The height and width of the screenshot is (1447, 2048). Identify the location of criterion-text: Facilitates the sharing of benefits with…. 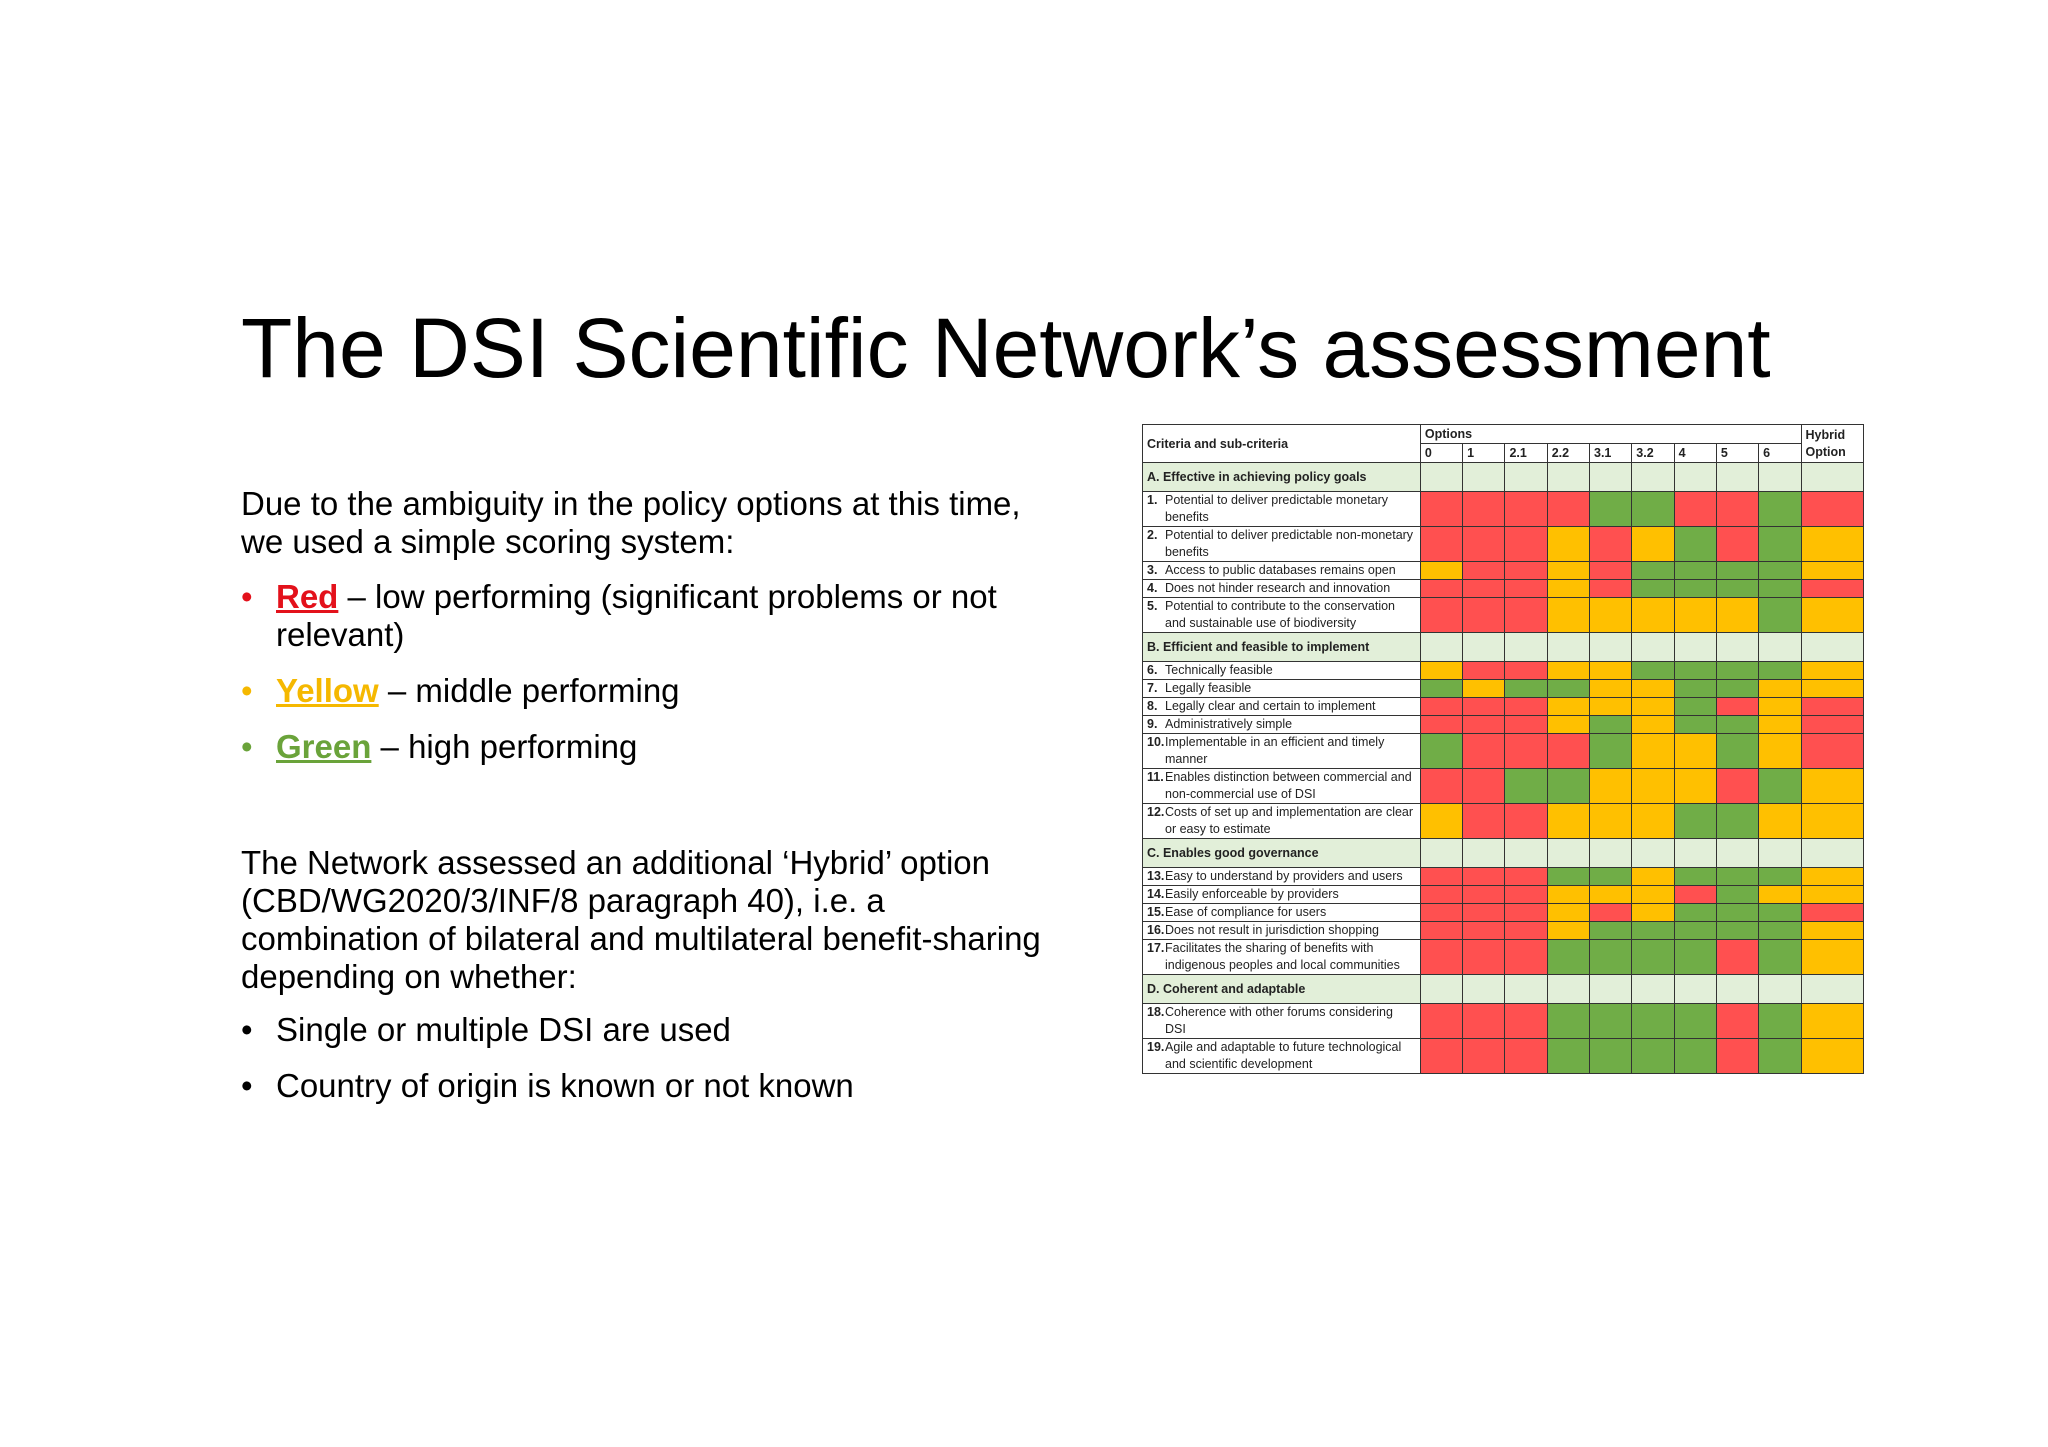
(1282, 956).